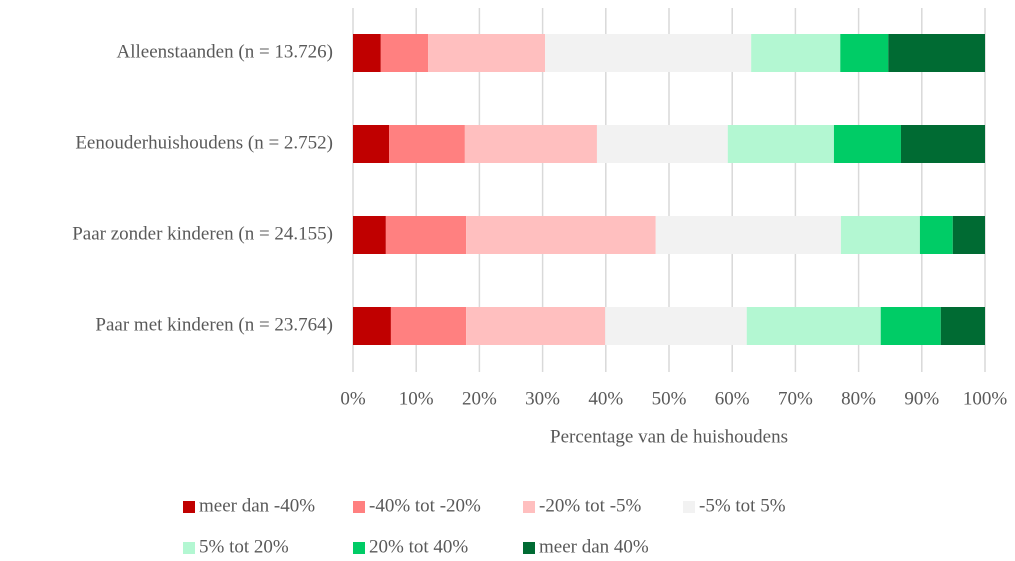 The height and width of the screenshot is (561, 1015). What do you see at coordinates (921, 398) in the screenshot?
I see `x-tick-label: 90%` at bounding box center [921, 398].